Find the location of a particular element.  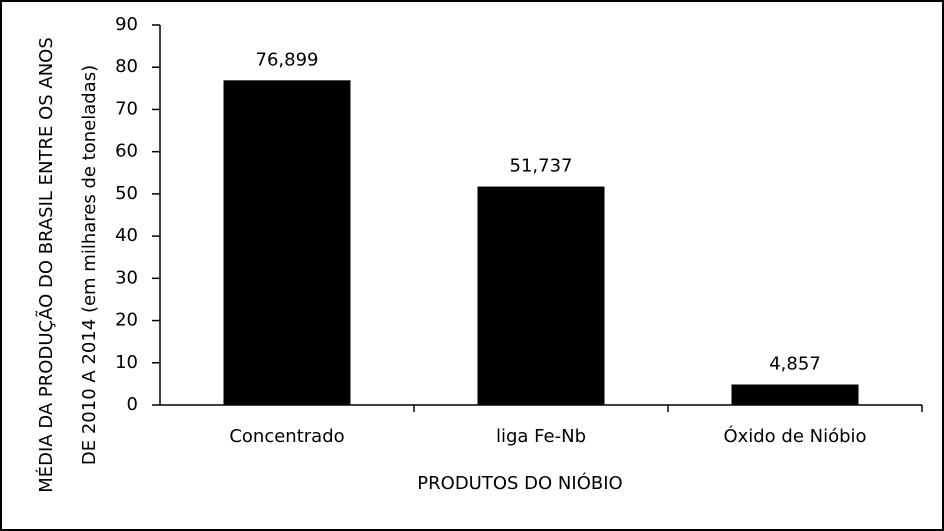

y-tick-label: 90 is located at coordinates (126, 24).